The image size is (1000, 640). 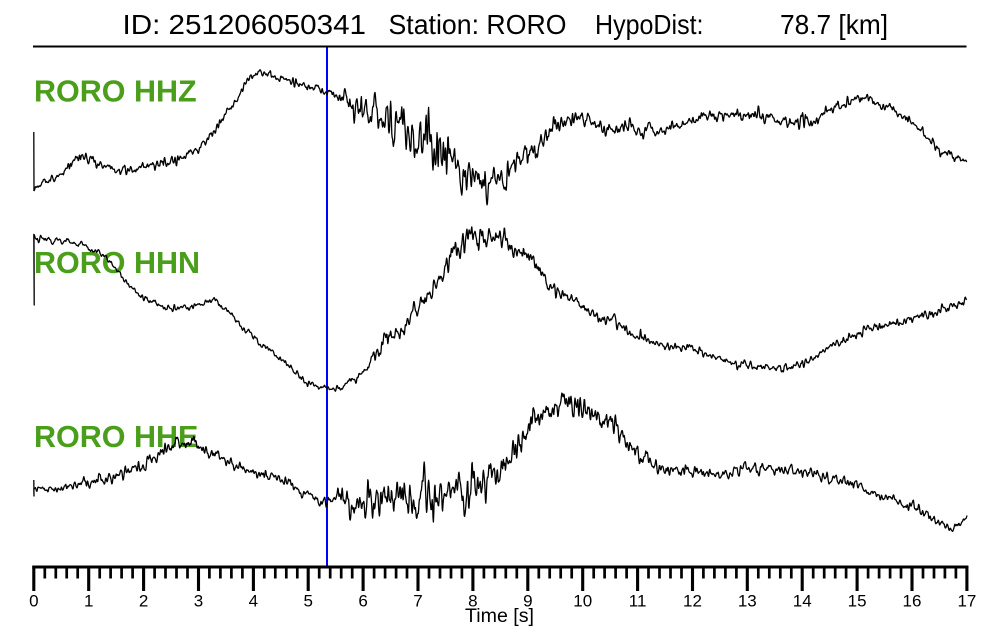 What do you see at coordinates (857, 601) in the screenshot?
I see `svg-text: 15` at bounding box center [857, 601].